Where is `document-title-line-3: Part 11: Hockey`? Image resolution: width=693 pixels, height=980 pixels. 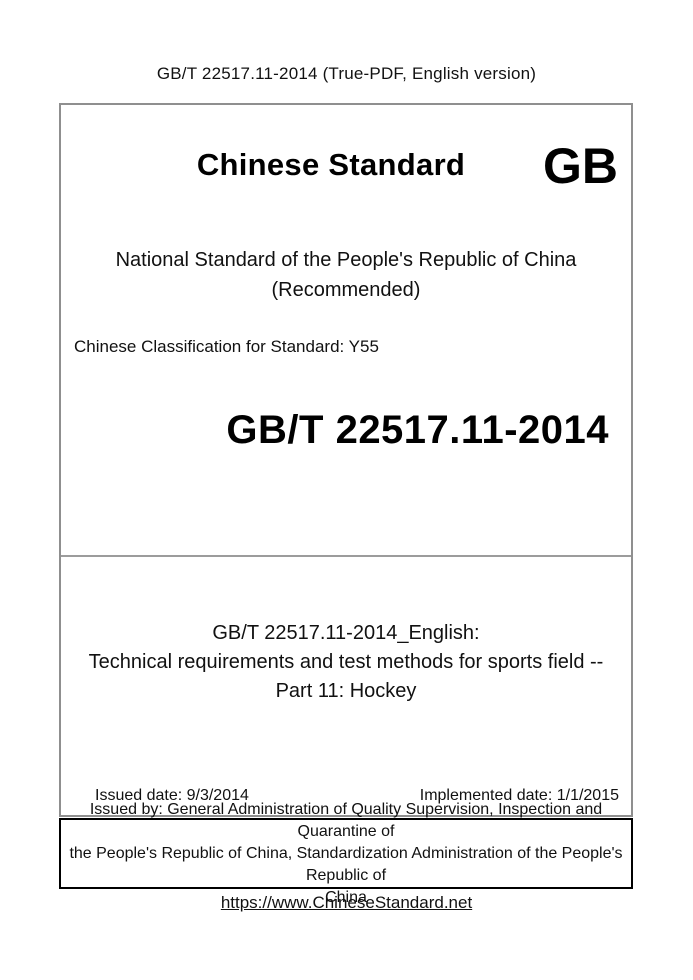 document-title-line-3: Part 11: Hockey is located at coordinates (346, 691).